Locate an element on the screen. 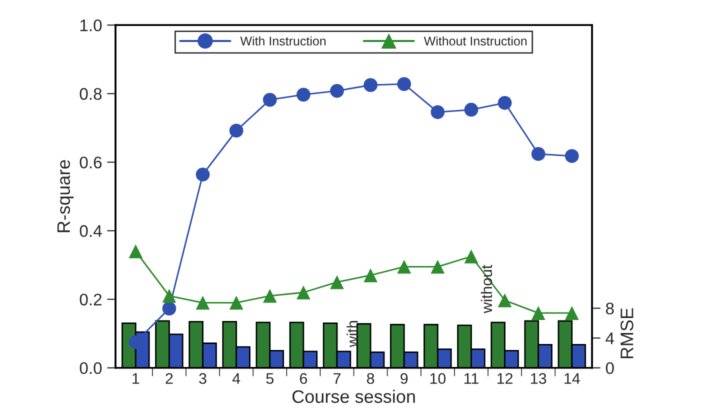 The height and width of the screenshot is (418, 722). x-tick-label: 12 is located at coordinates (505, 378).